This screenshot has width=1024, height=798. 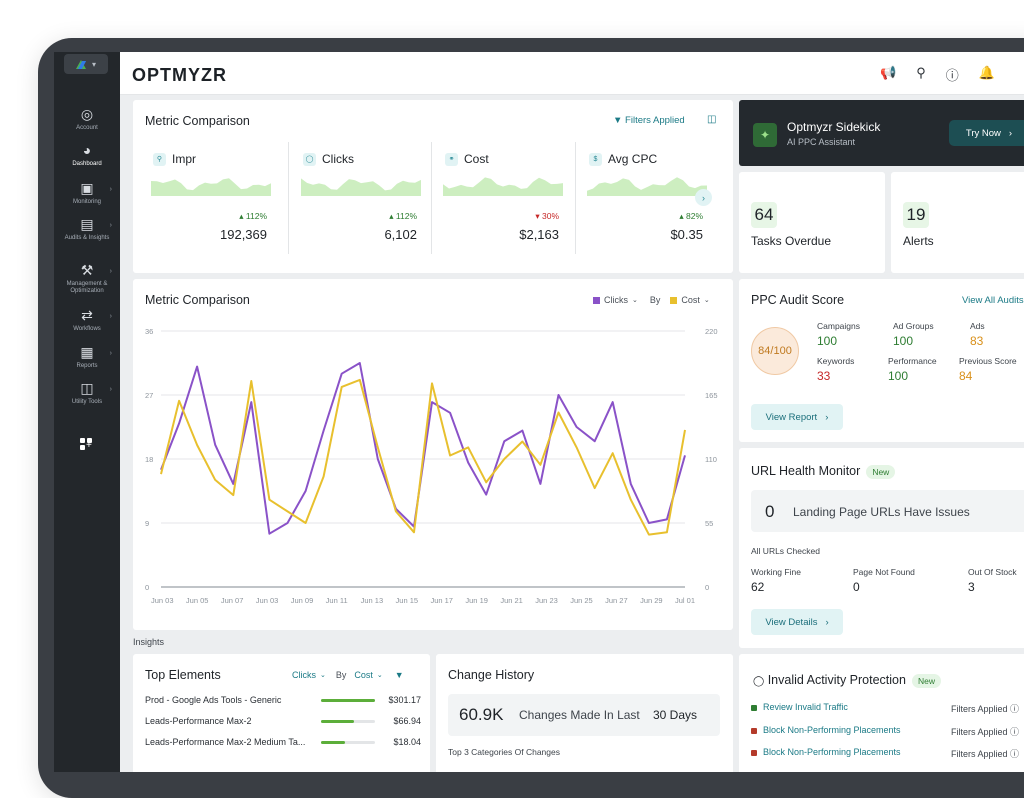 I want to click on by-label: By, so click(x=655, y=300).